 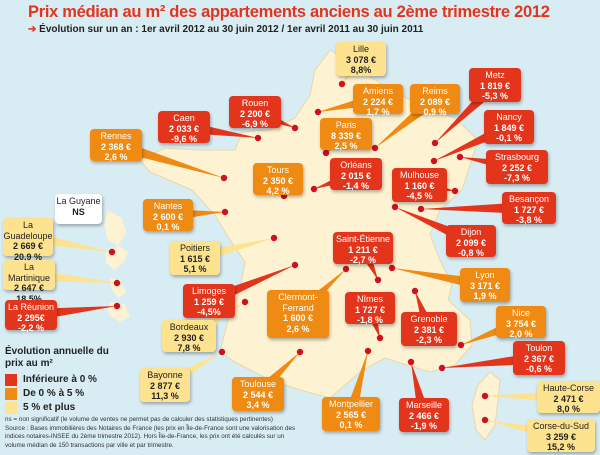 I want to click on city-dot-nantes, so click(x=225, y=212).